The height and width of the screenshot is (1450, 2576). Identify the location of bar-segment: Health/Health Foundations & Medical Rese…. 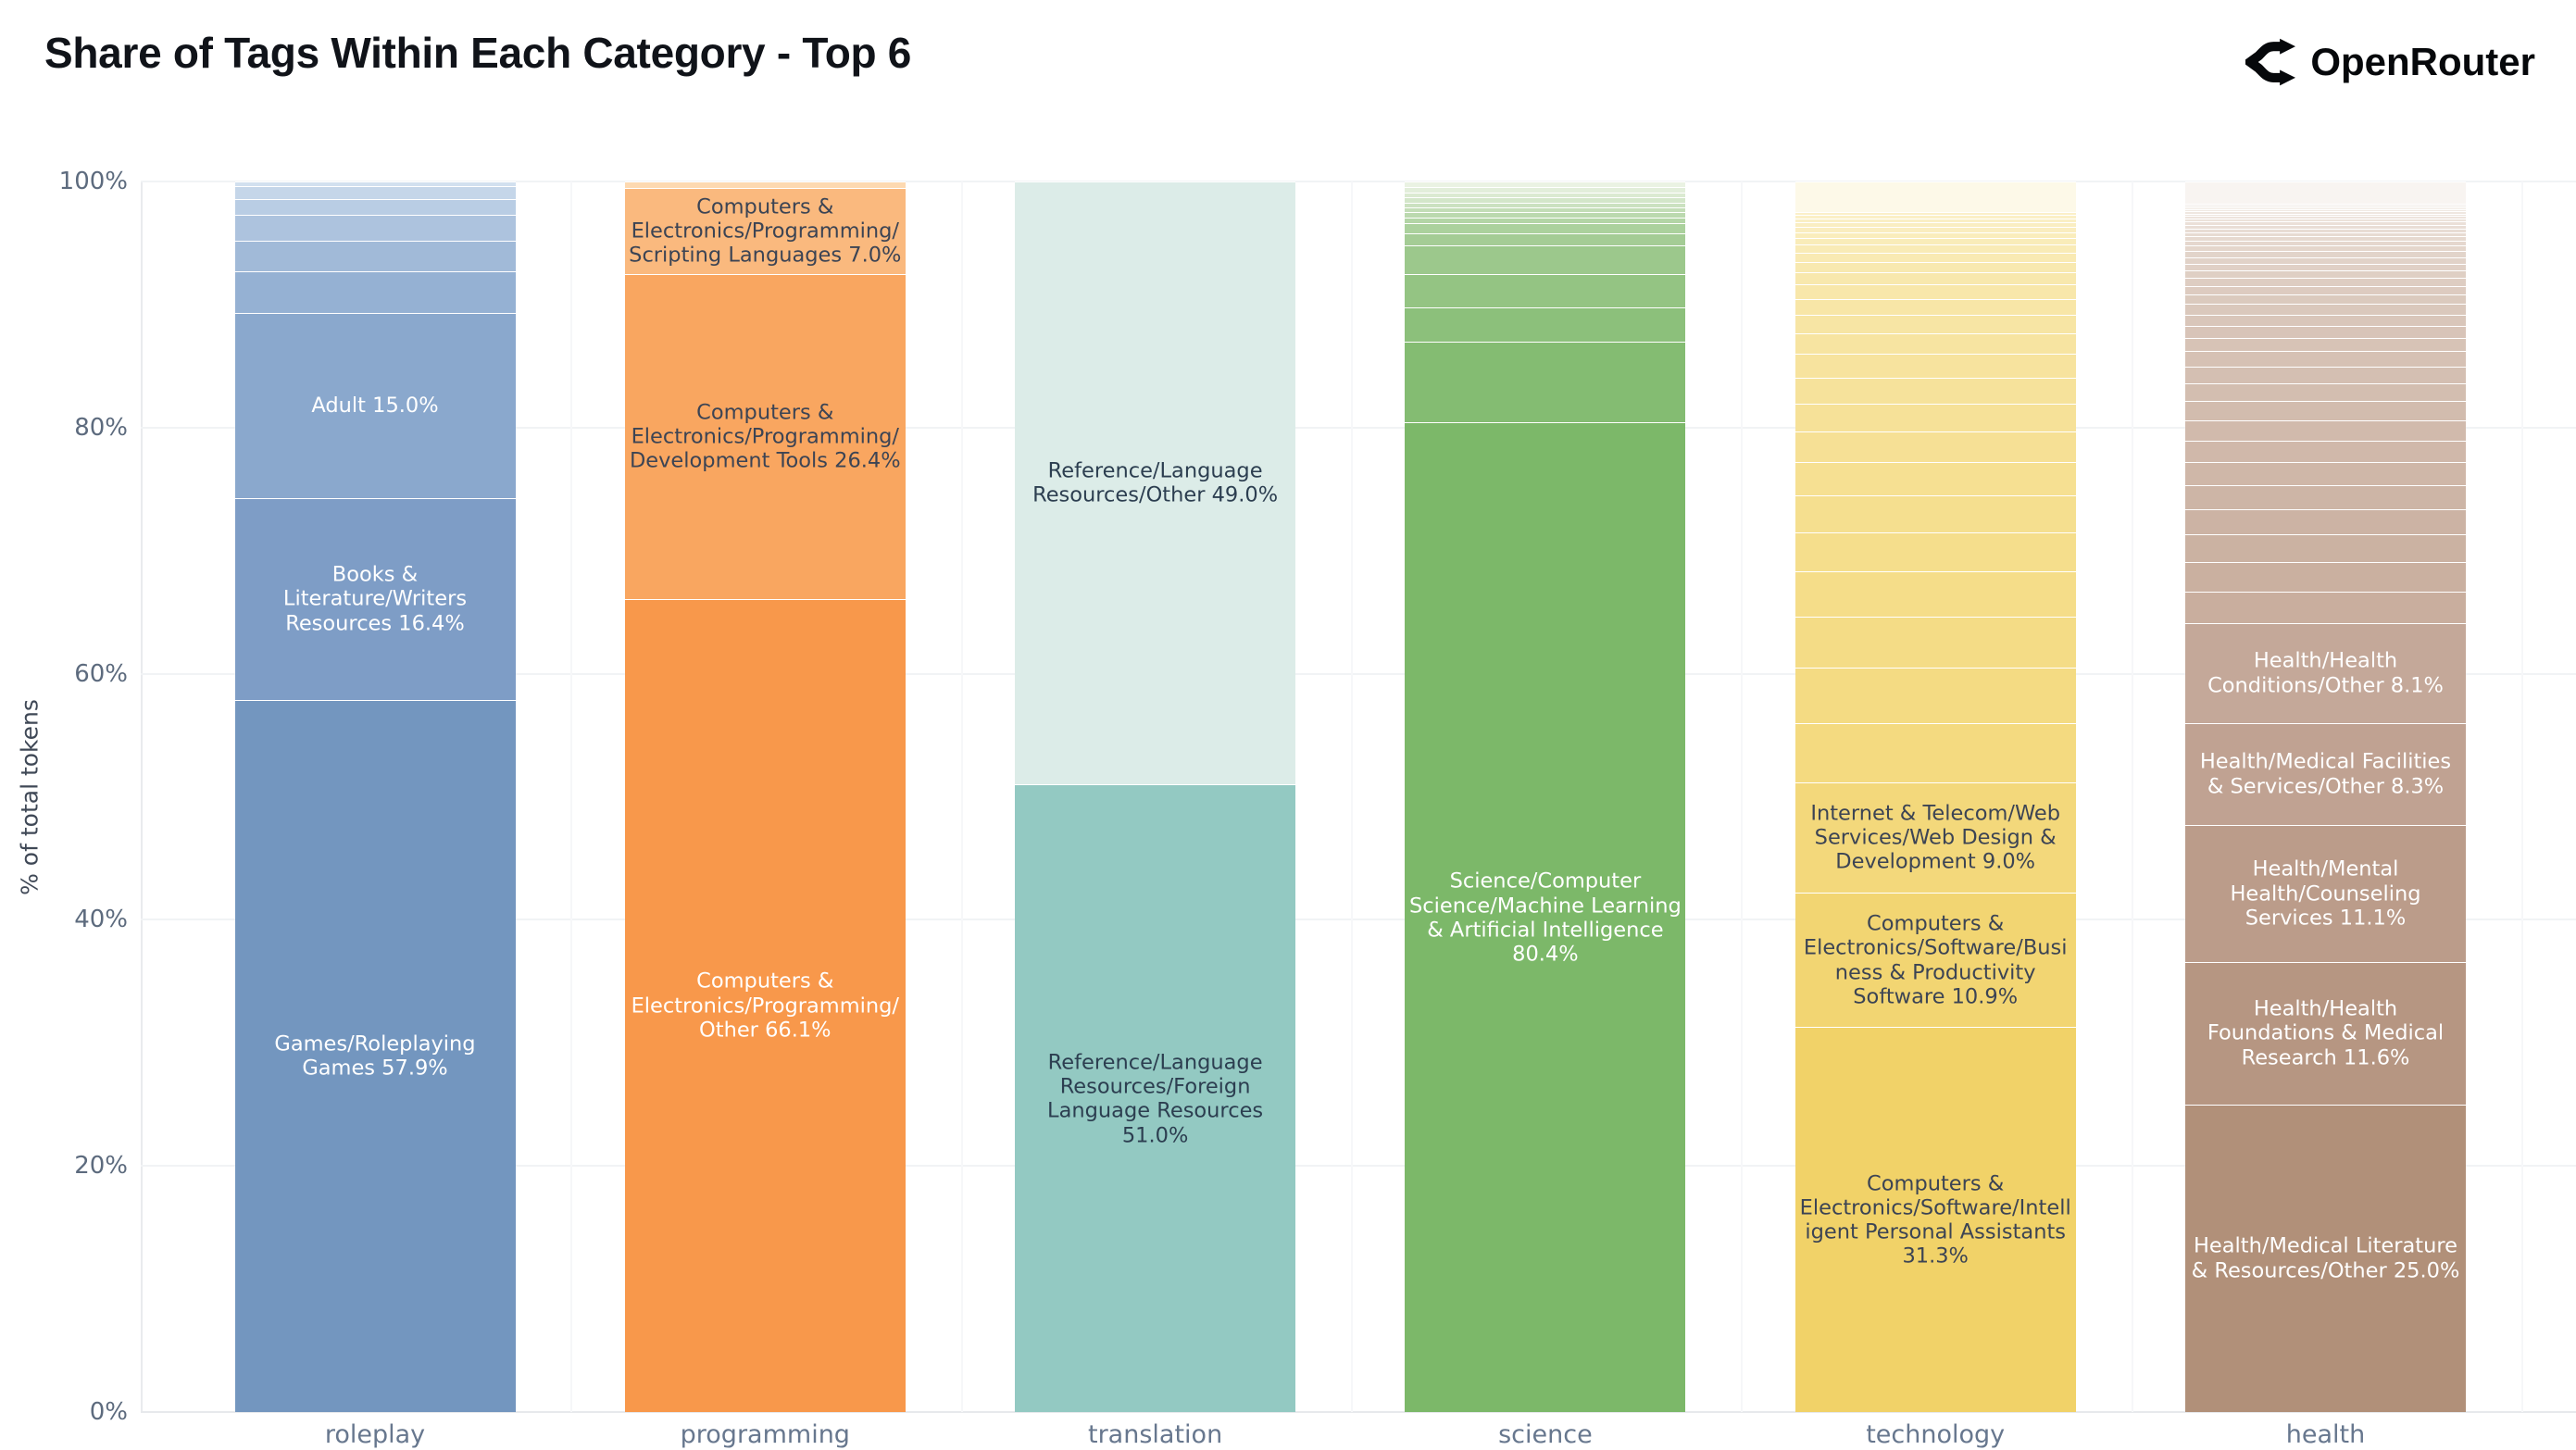
(2325, 1033).